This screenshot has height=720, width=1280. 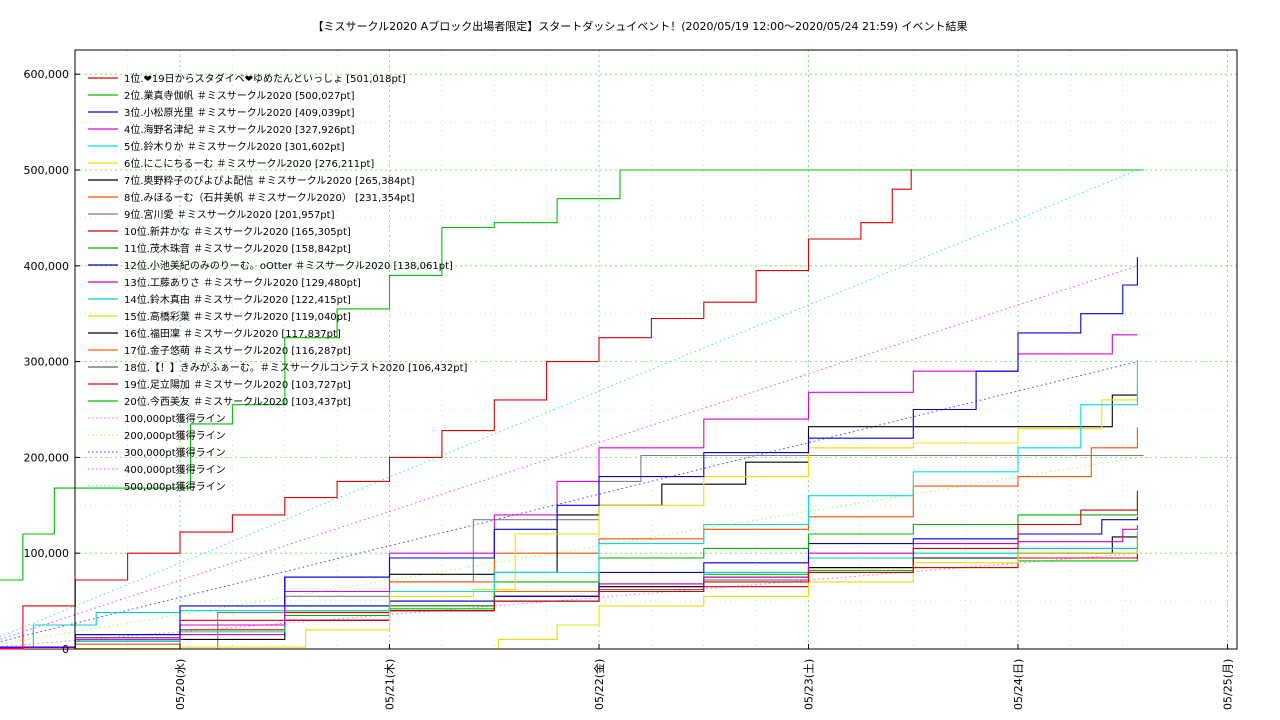 What do you see at coordinates (249, 163) in the screenshot?
I see `legend-label: 6位.にこにちるーむ ＃ミスサークル2020 [276,211pt]` at bounding box center [249, 163].